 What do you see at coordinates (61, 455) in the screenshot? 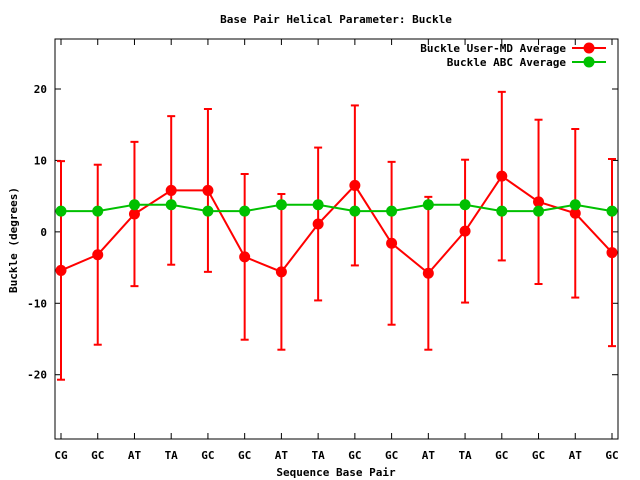
I see `x-tick-label: CG` at bounding box center [61, 455].